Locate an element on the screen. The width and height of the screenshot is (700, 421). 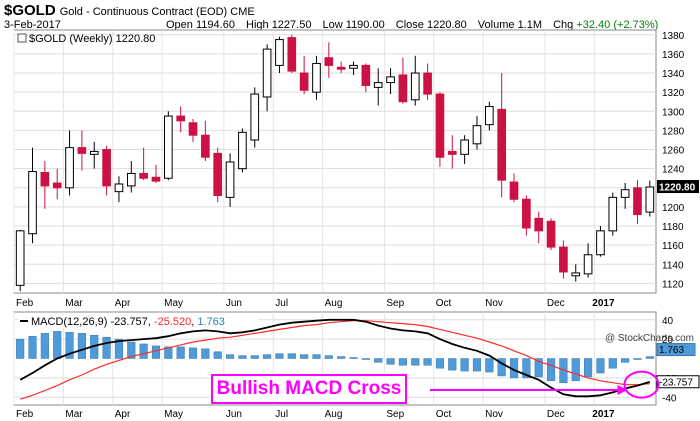
macd-x-tick-label: Dec is located at coordinates (556, 414).